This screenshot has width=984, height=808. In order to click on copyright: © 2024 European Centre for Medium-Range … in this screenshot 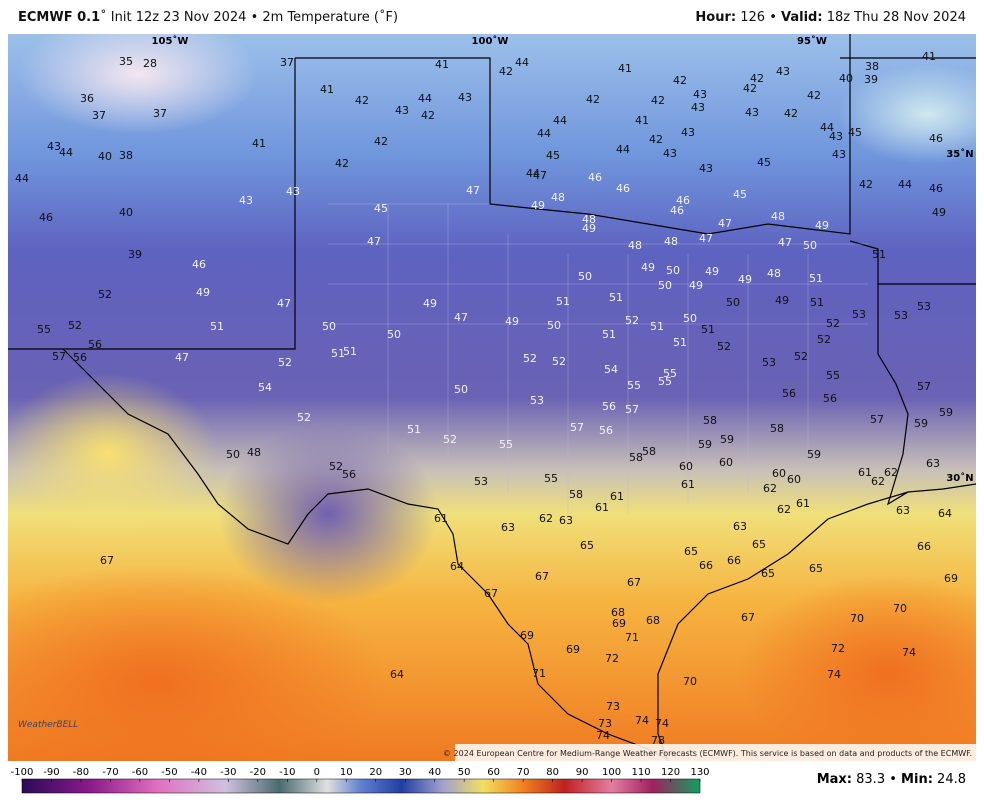, I will do `click(707, 753)`.